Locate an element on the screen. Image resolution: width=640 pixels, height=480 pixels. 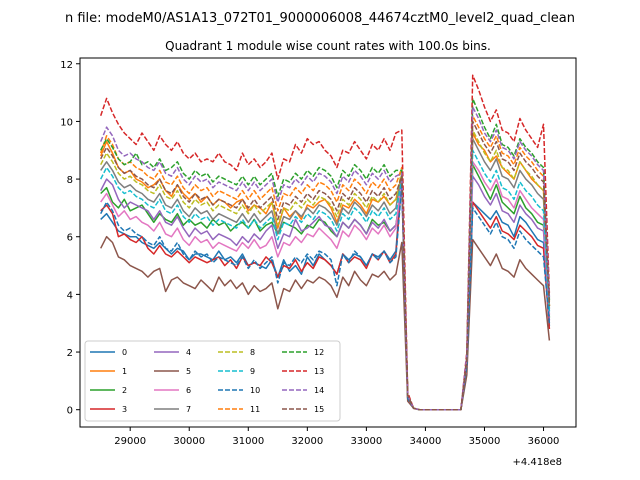
legend-label-3: 3 is located at coordinates (124, 409).